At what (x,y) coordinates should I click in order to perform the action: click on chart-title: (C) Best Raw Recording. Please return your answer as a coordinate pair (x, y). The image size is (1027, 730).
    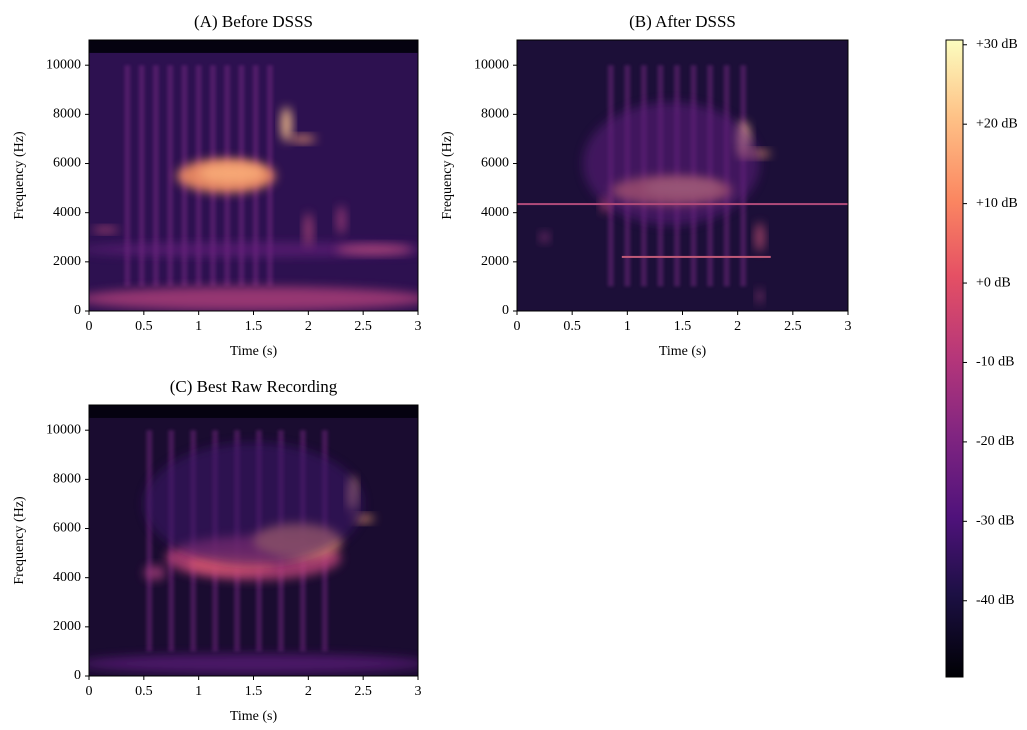
    Looking at the image, I should click on (254, 386).